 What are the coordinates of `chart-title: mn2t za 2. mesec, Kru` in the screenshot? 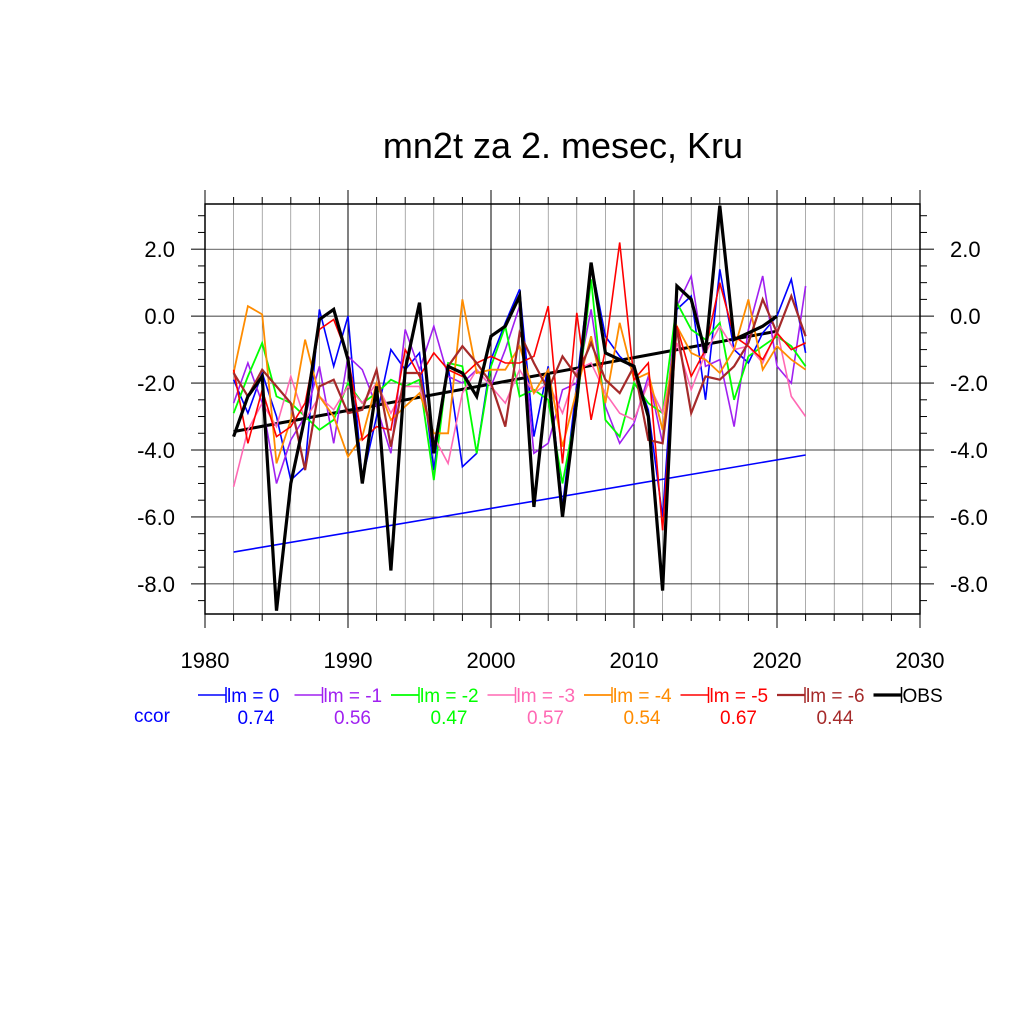 It's located at (563, 145).